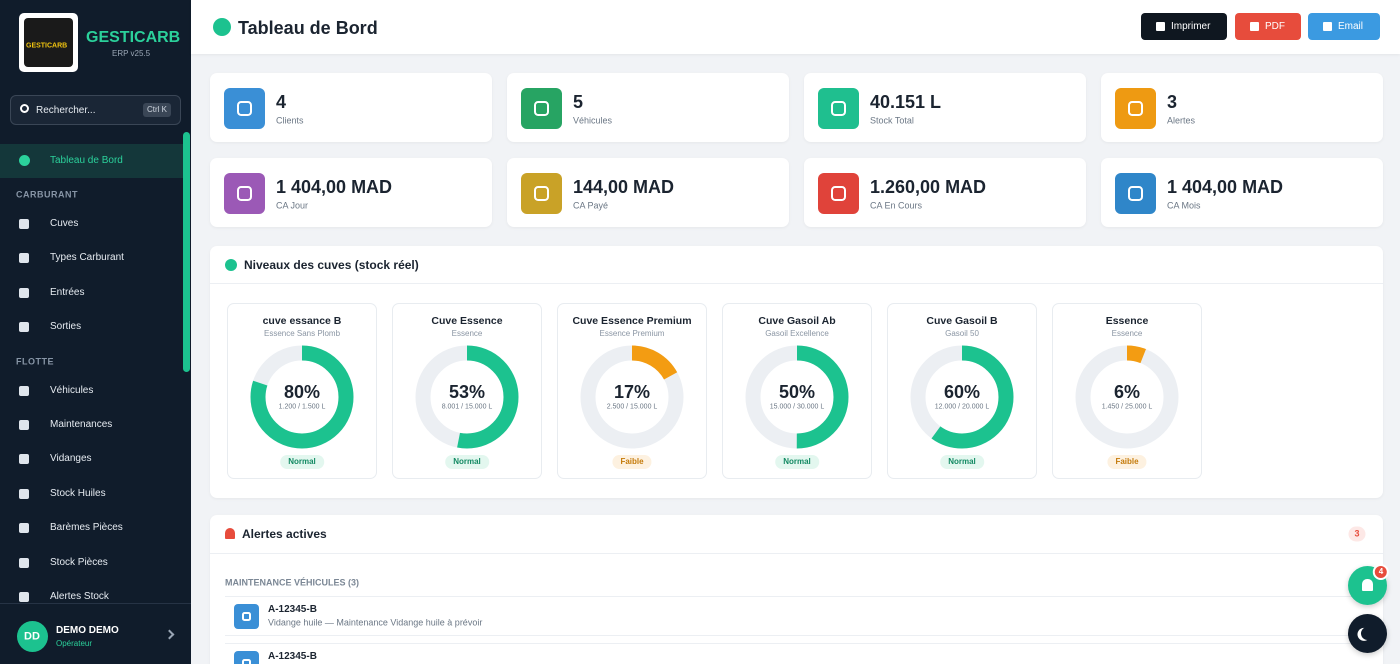 This screenshot has height=664, width=1400. Describe the element at coordinates (292, 582) in the screenshot. I see `alert-group: MAINTENANCE VÉHICULES (3)` at that location.